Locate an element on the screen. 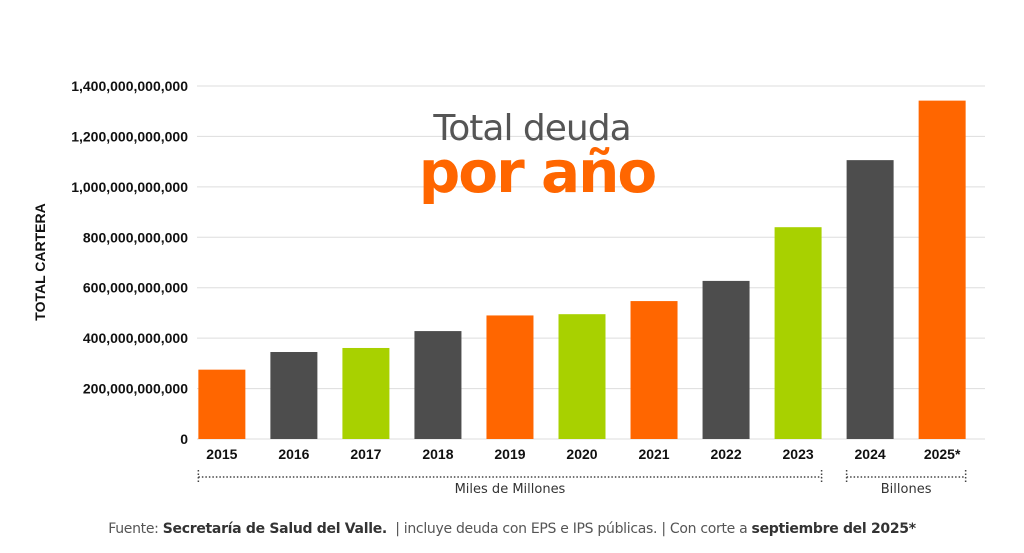 The height and width of the screenshot is (553, 1024). x-tick-label: 2024 is located at coordinates (870, 454).